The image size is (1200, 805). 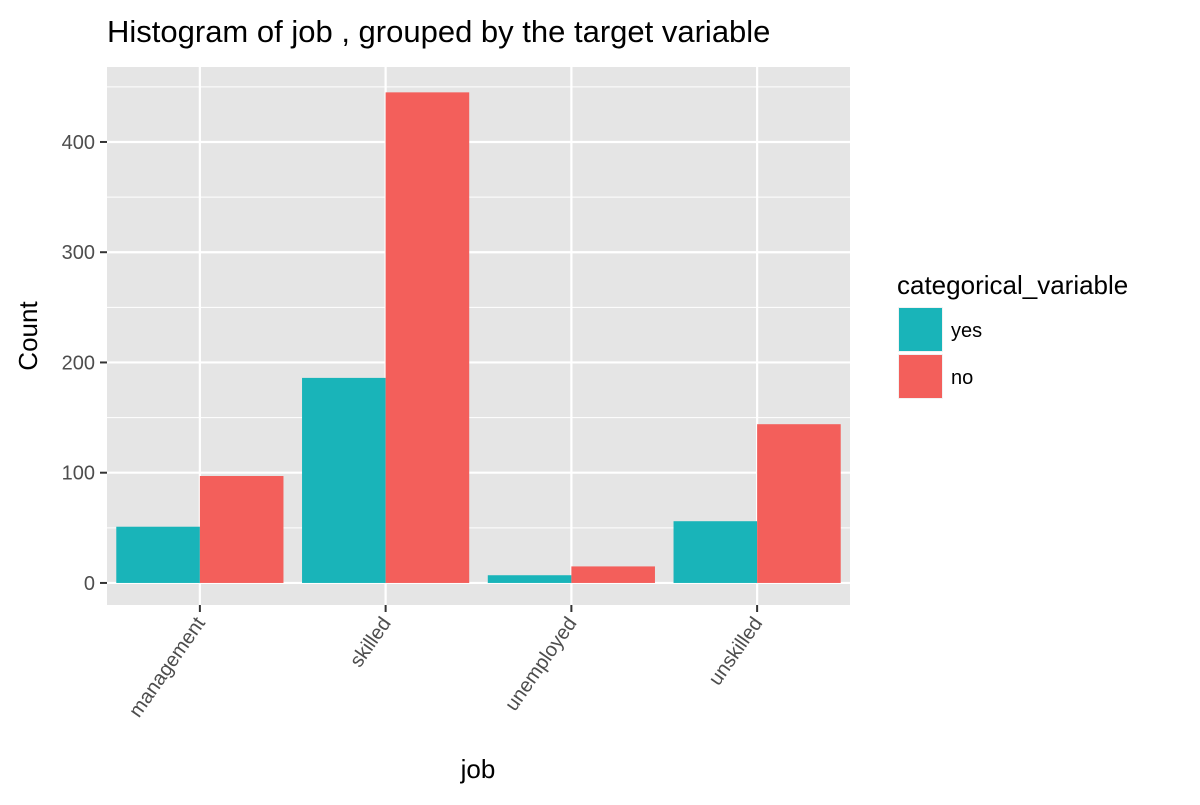 I want to click on bar-no-unemployed, so click(x=613, y=574).